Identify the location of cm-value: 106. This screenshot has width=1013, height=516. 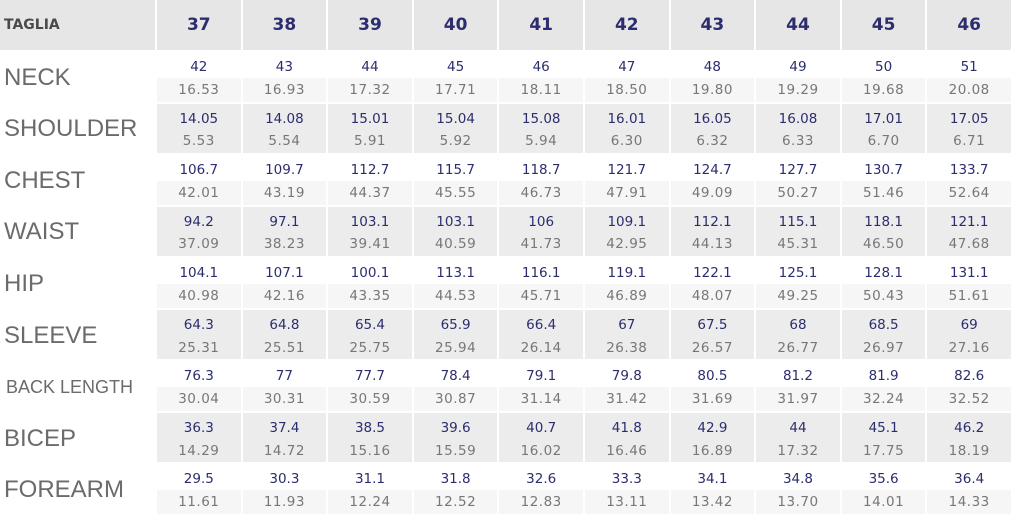
(541, 219).